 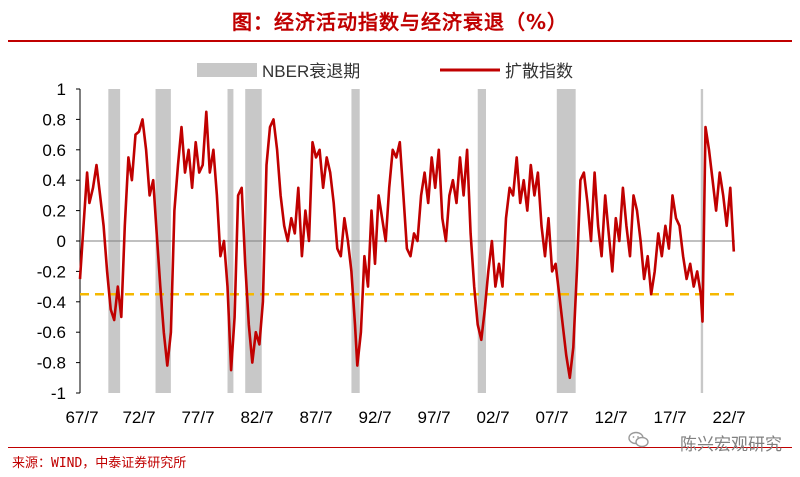 What do you see at coordinates (51, 271) in the screenshot?
I see `y-tick-label: -0.2` at bounding box center [51, 271].